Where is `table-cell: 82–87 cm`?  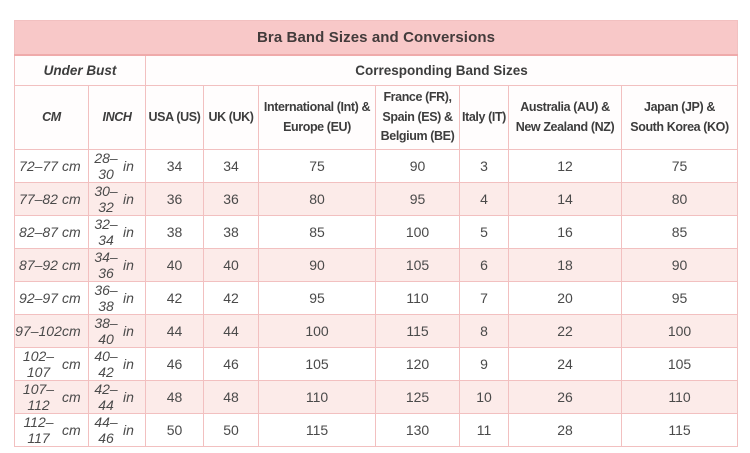
table-cell: 82–87 cm is located at coordinates (51, 232).